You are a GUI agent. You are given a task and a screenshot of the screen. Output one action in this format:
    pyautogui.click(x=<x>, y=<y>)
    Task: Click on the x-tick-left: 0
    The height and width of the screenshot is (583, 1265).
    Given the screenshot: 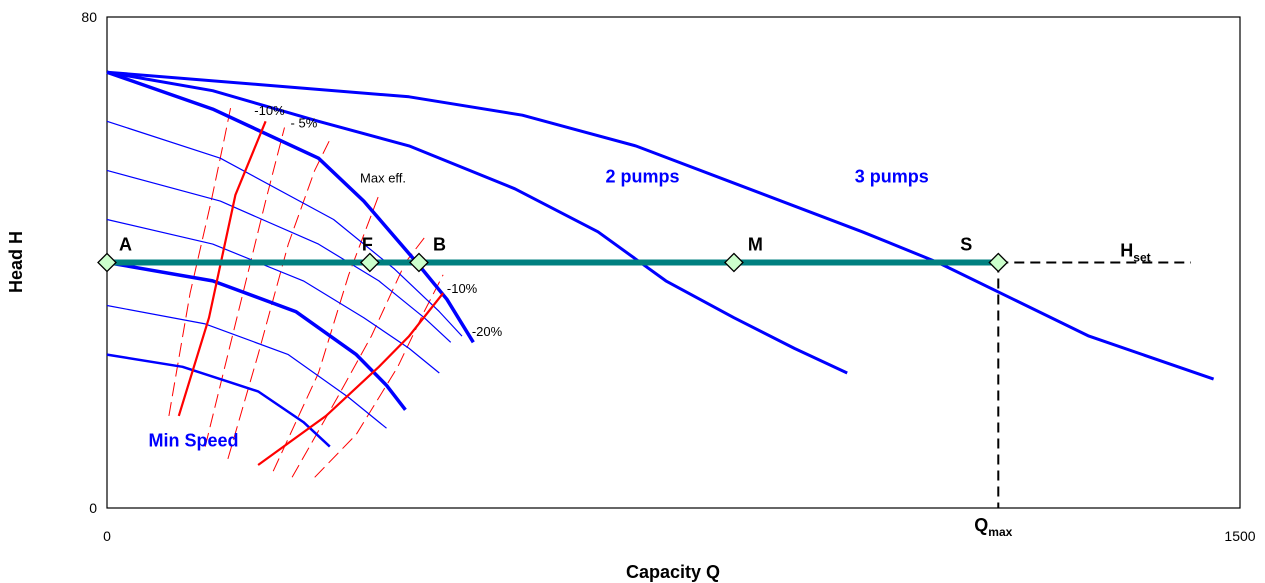 What is the action you would take?
    pyautogui.click(x=107, y=536)
    